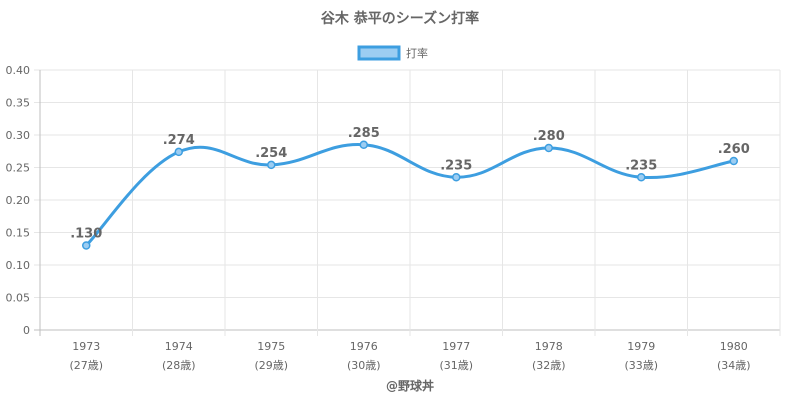 The height and width of the screenshot is (400, 800). Describe the element at coordinates (734, 149) in the screenshot. I see `data-label: .260` at that location.